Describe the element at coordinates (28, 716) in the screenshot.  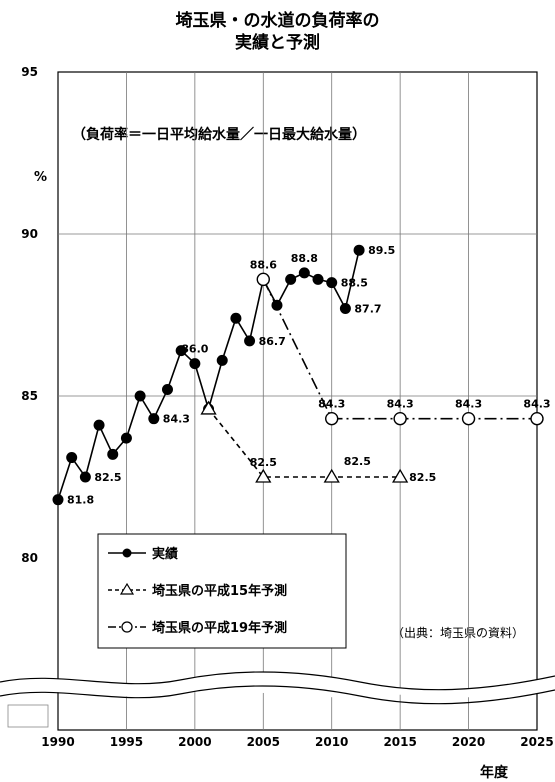
I see `blank-box` at that location.